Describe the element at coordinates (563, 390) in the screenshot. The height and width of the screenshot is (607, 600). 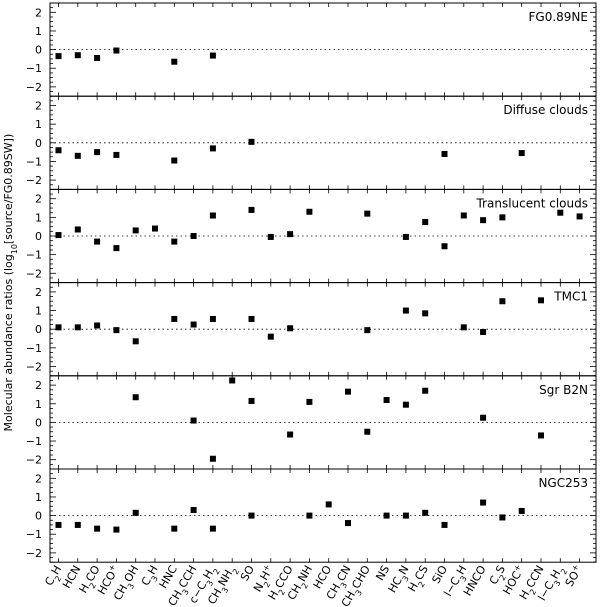
I see `panel-title: Sgr B2N` at that location.